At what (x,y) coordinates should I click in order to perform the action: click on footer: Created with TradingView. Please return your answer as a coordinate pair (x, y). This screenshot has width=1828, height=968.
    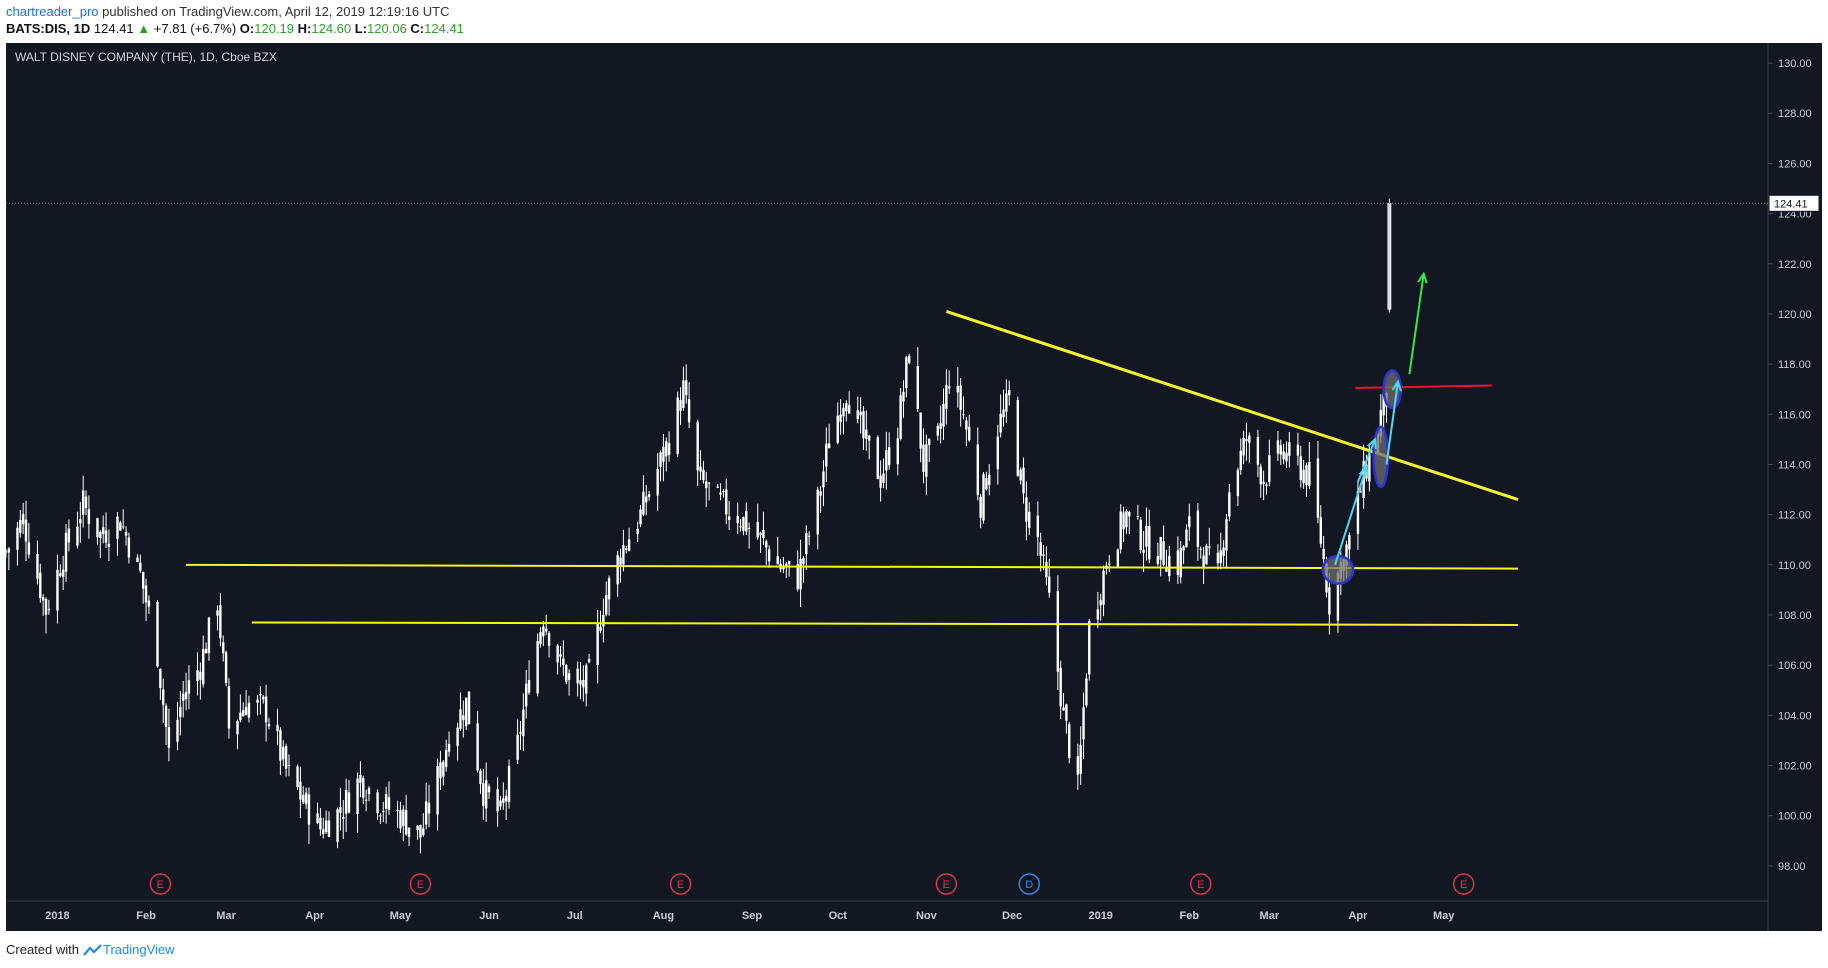
    Looking at the image, I should click on (90, 949).